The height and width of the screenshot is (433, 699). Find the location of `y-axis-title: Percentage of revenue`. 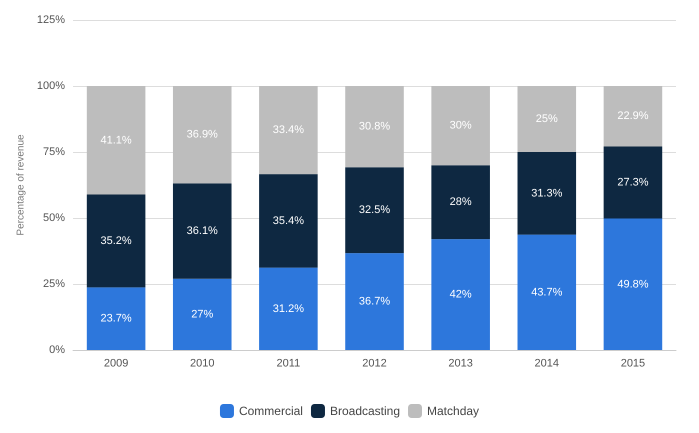

y-axis-title: Percentage of revenue is located at coordinates (21, 185).